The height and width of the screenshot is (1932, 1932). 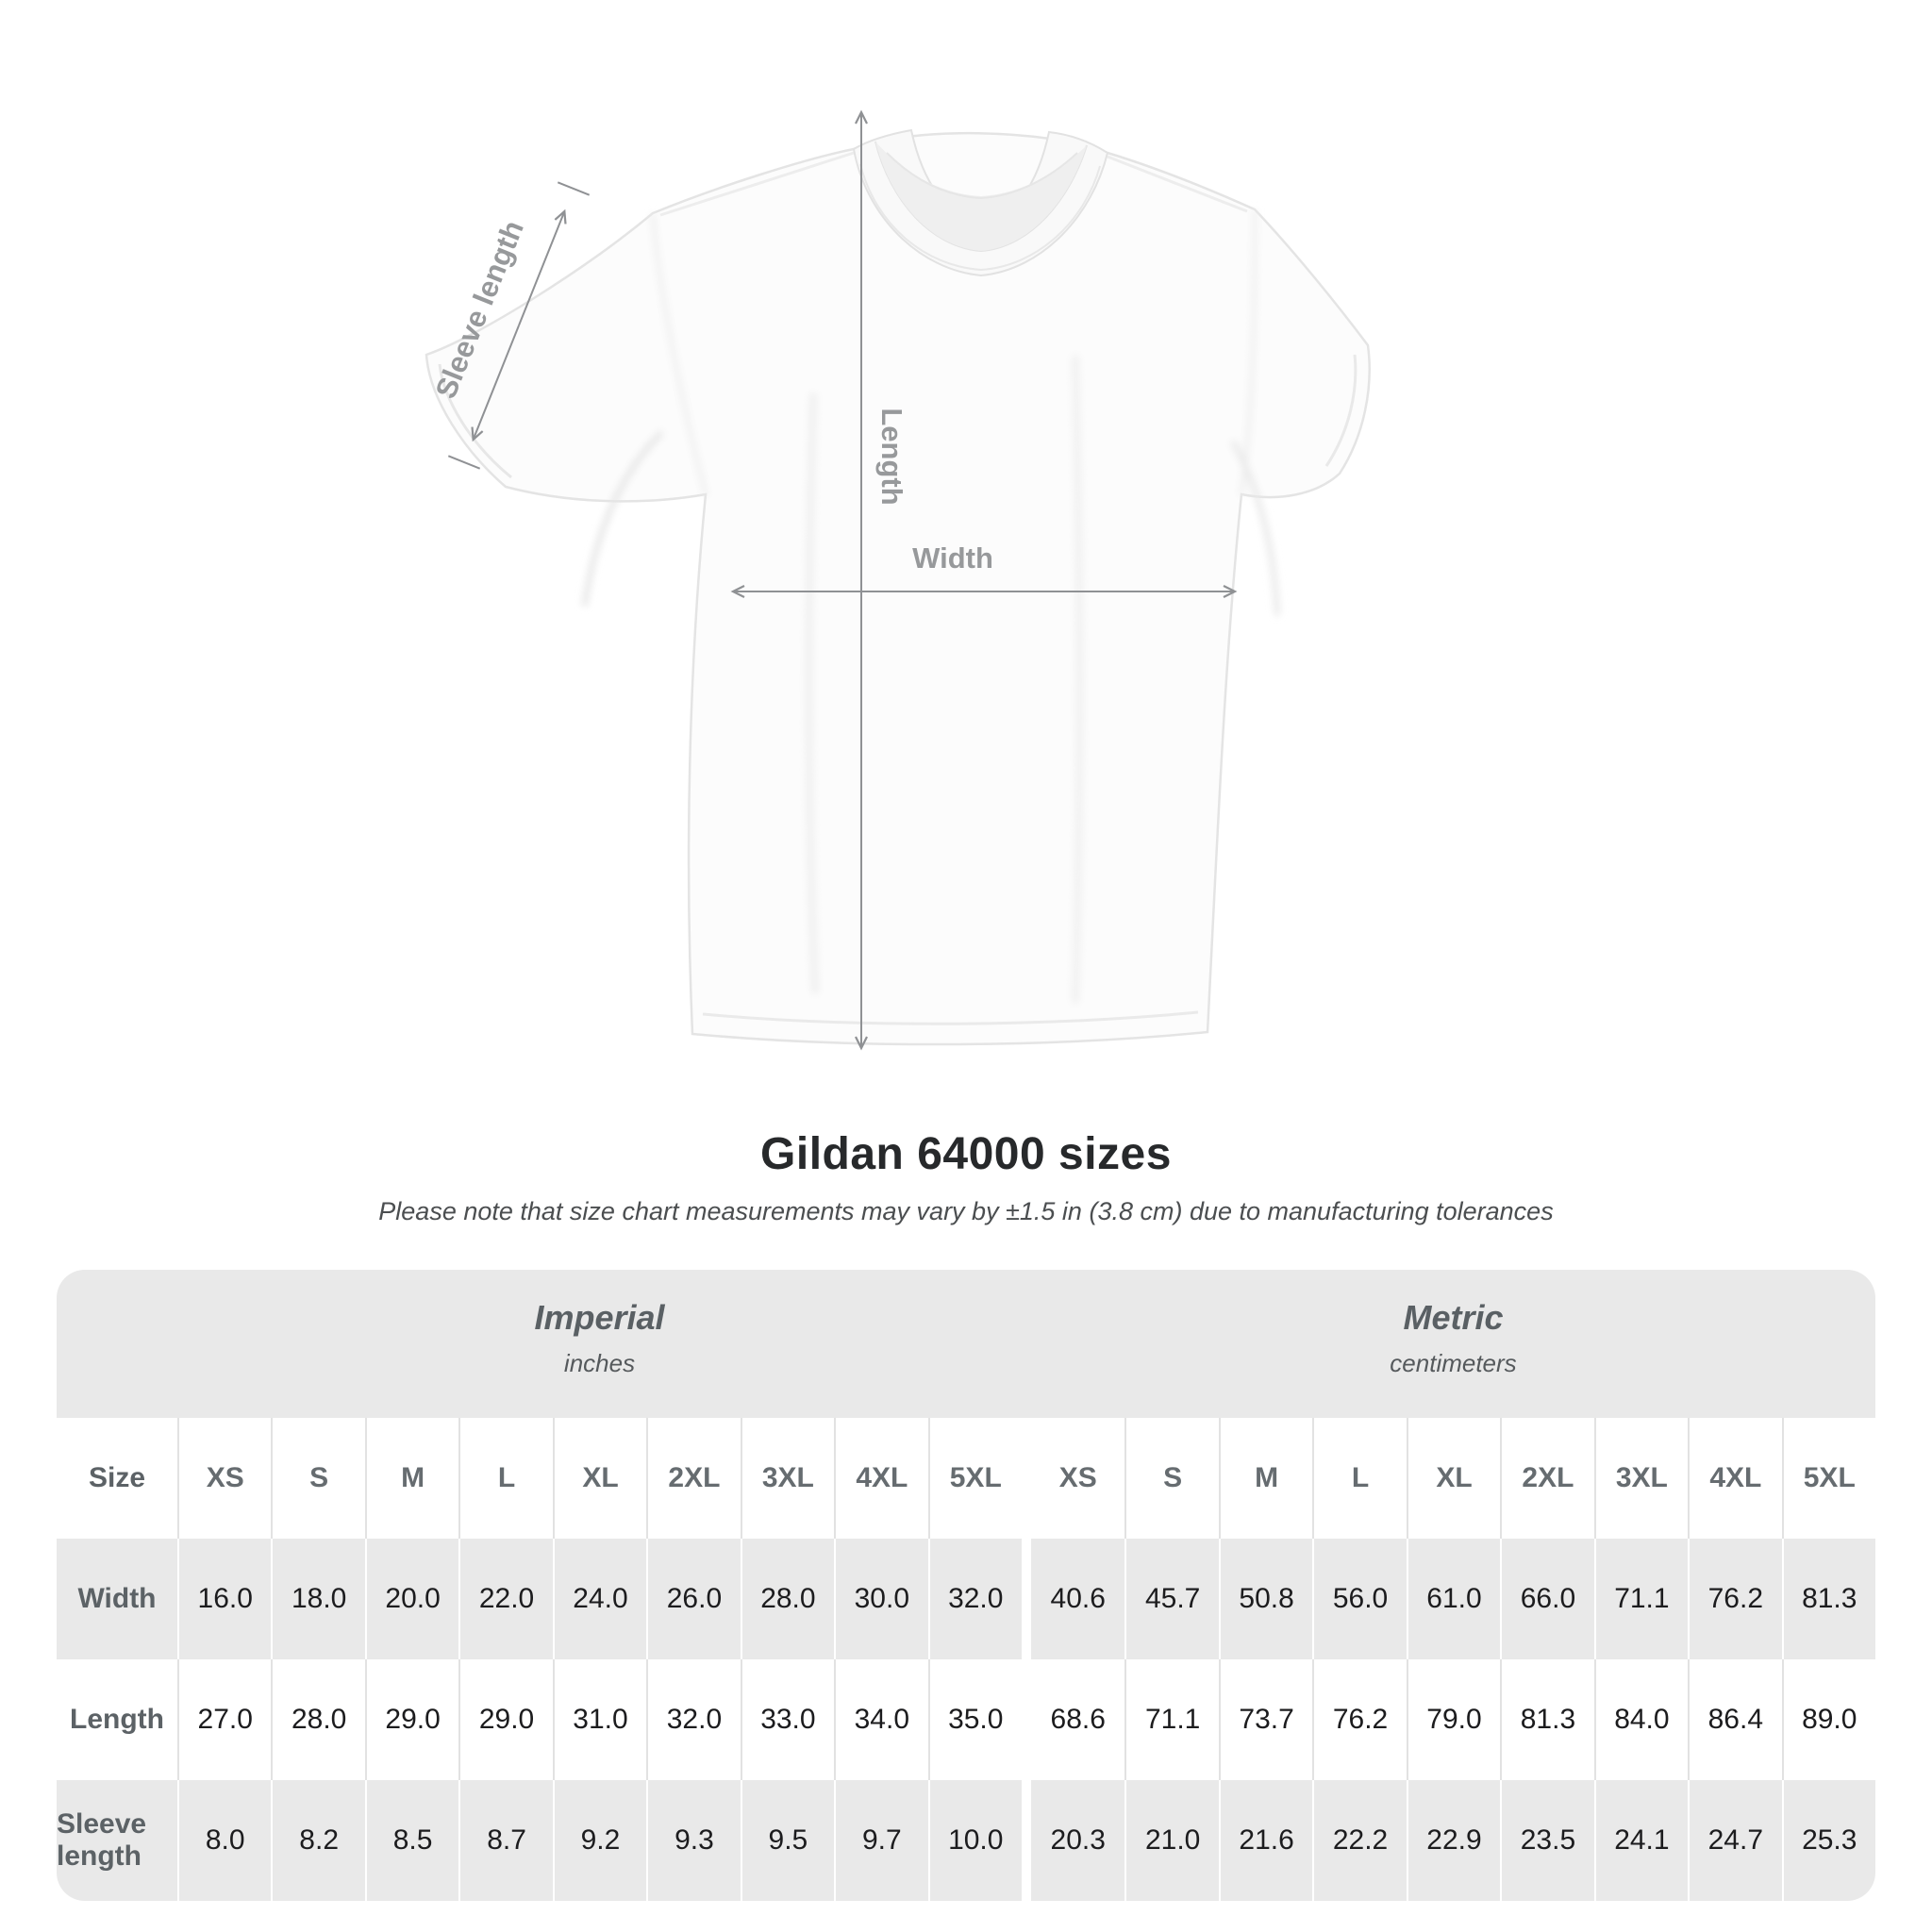 What do you see at coordinates (505, 1841) in the screenshot?
I see `table-cell: 8.7` at bounding box center [505, 1841].